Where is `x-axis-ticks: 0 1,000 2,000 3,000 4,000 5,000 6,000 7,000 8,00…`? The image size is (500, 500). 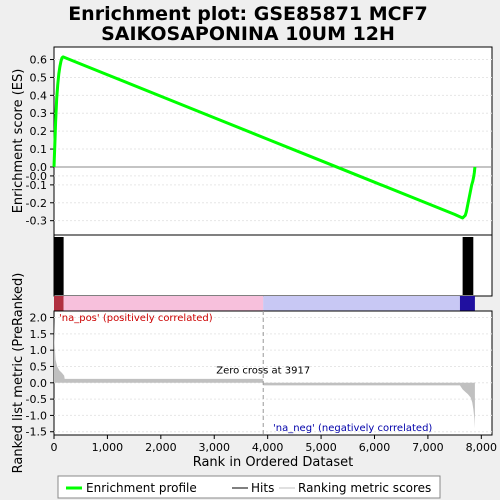 x-axis-ticks: 0 1,000 2,000 3,000 4,000 5,000 6,000 7,000 8,00… is located at coordinates (274, 444).